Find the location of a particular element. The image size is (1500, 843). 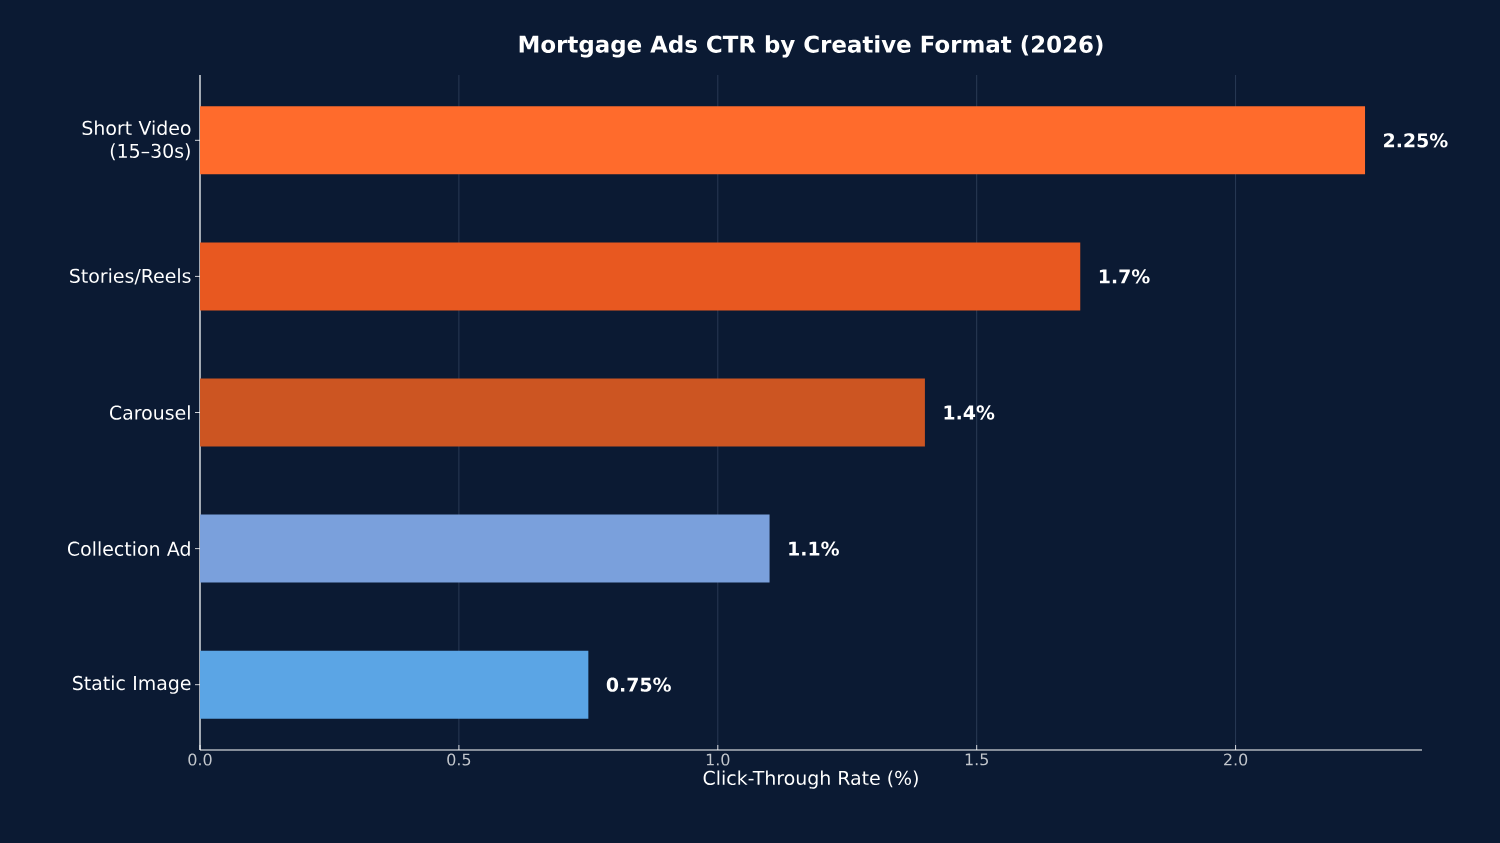

data-label: 1.7% is located at coordinates (1124, 276).